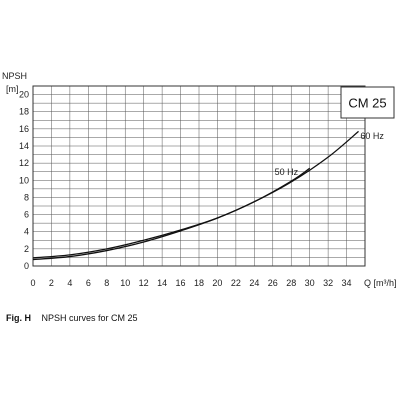 The width and height of the screenshot is (400, 400). I want to click on y-tick-label: 14, so click(24, 146).